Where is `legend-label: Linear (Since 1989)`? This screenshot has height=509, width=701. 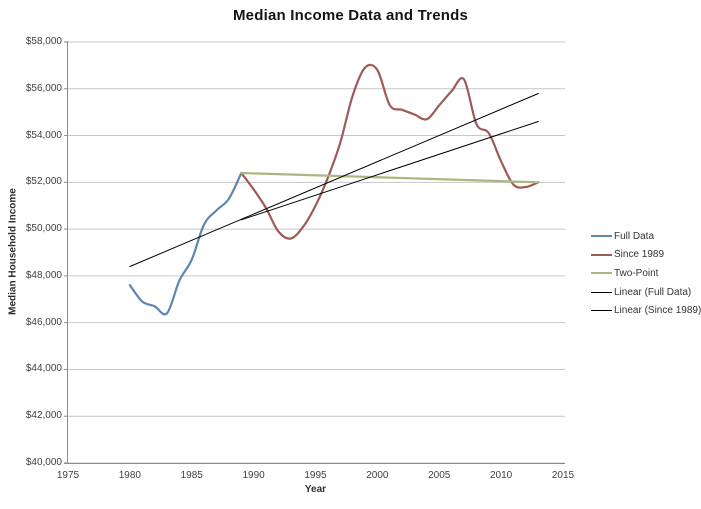
legend-label: Linear (Since 1989) is located at coordinates (657, 311).